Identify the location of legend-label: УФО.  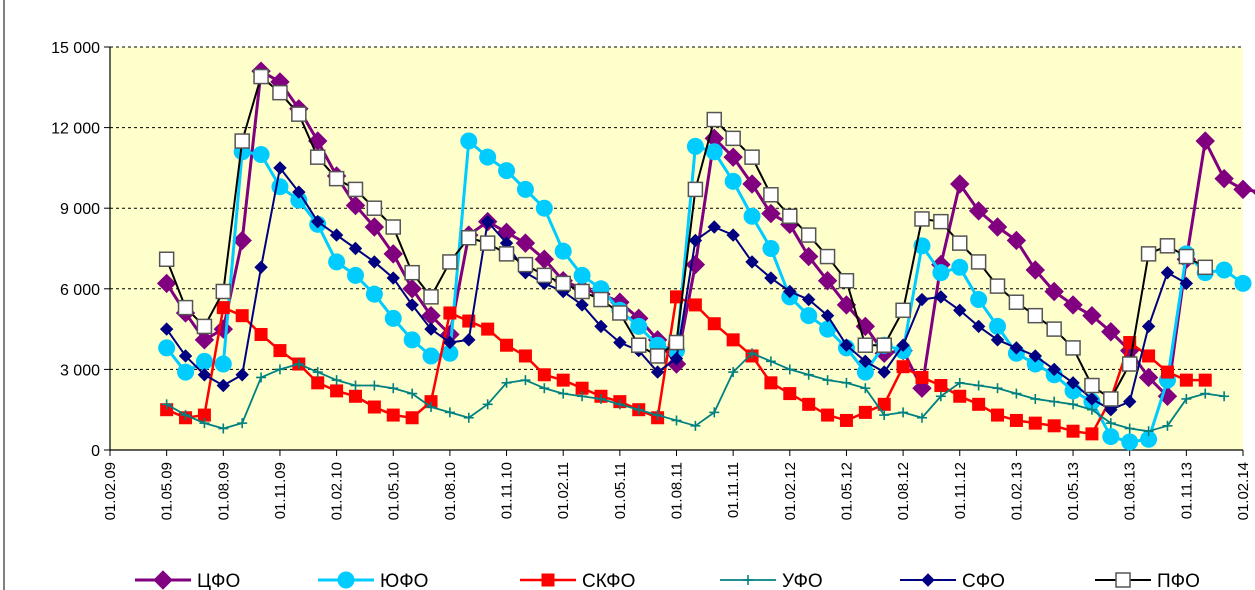
(802, 580).